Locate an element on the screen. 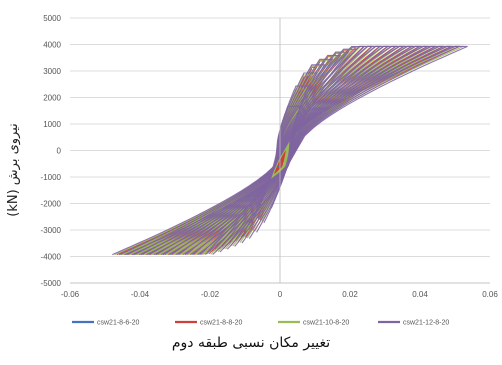 This screenshot has height=365, width=502. y-tick-label: 1000 is located at coordinates (52, 124).